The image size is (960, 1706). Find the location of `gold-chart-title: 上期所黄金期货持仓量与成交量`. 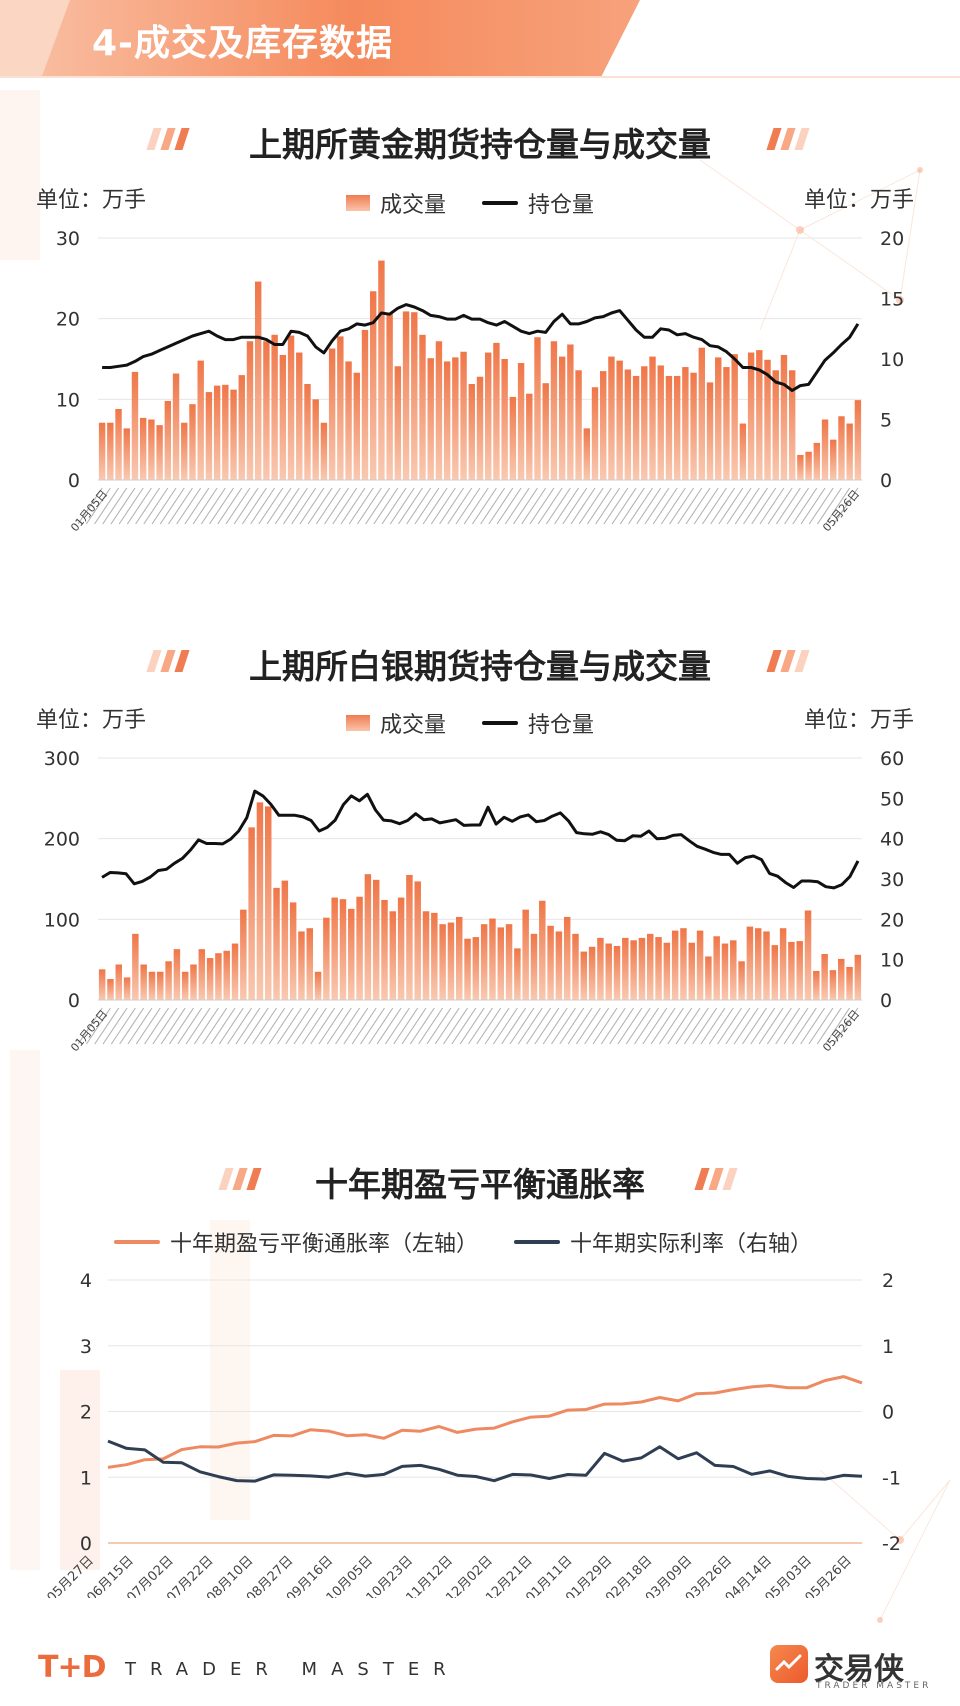

gold-chart-title: 上期所黄金期货持仓量与成交量 is located at coordinates (480, 144).